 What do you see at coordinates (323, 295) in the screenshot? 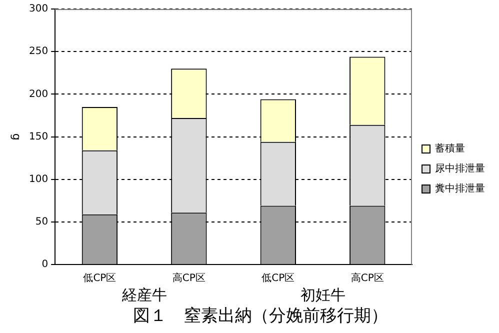
I see `text: 初妊牛` at bounding box center [323, 295].